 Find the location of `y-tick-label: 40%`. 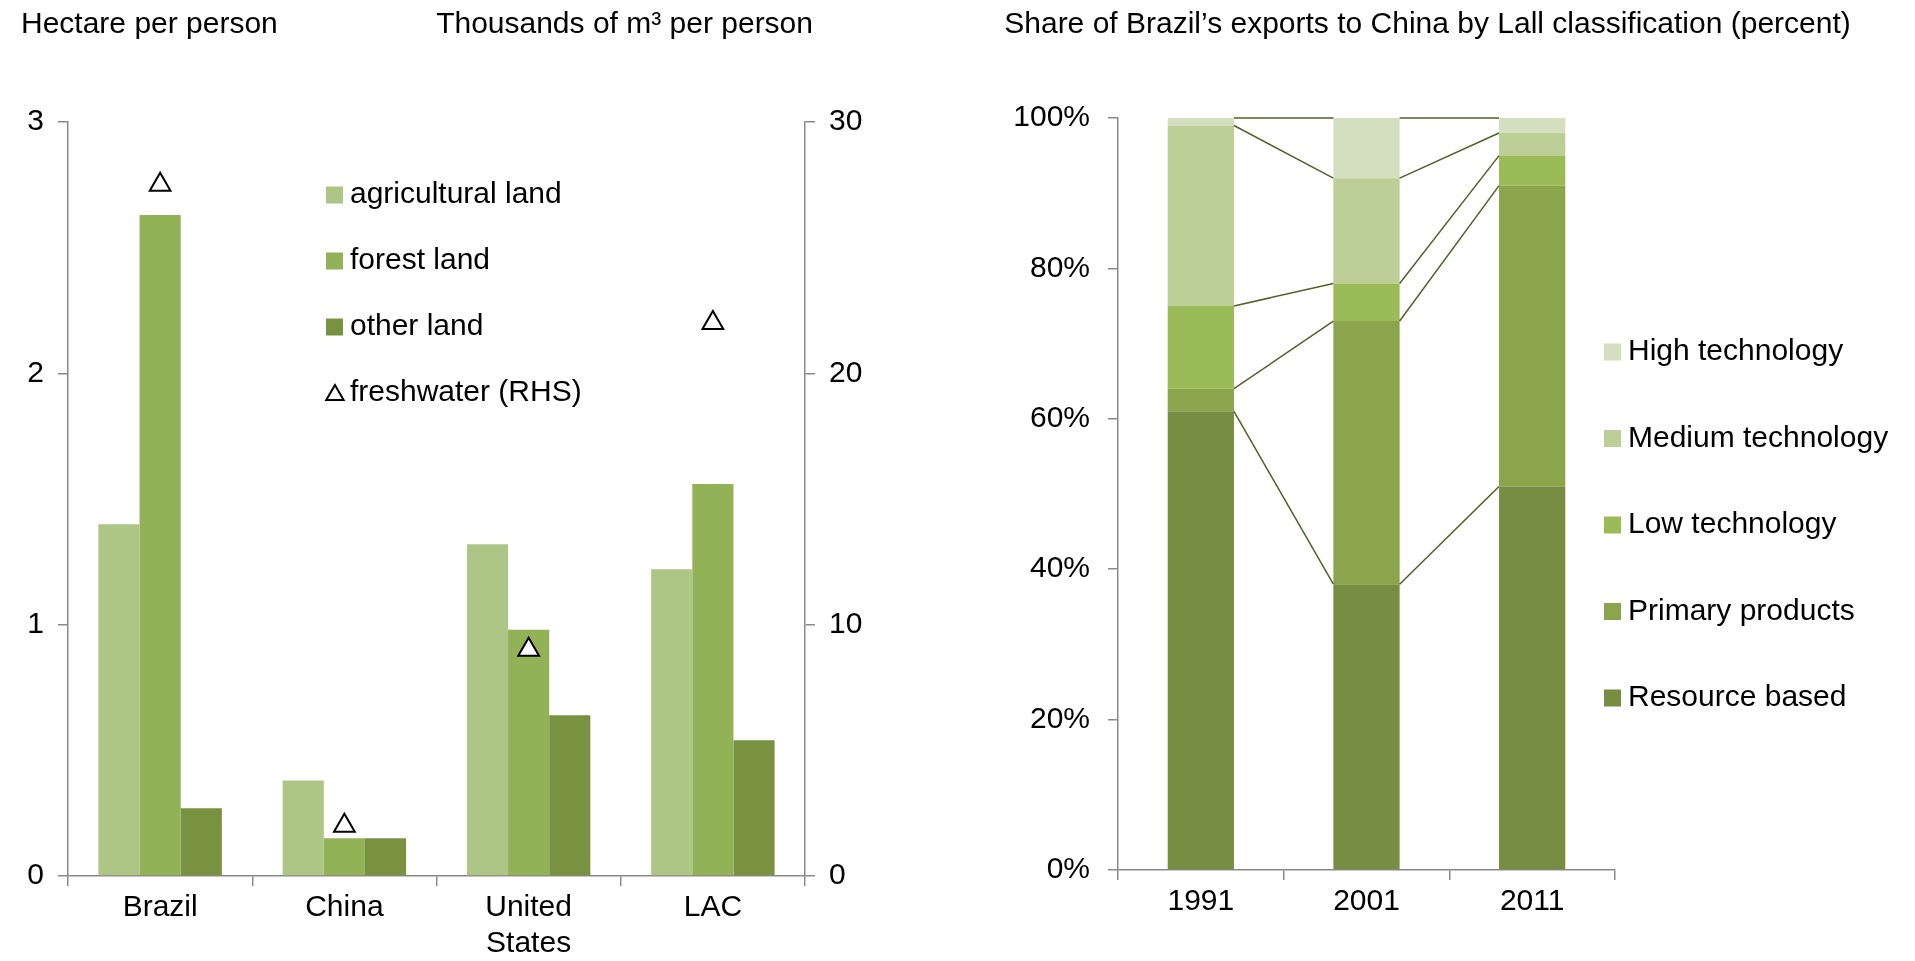

y-tick-label: 40% is located at coordinates (1059, 567).